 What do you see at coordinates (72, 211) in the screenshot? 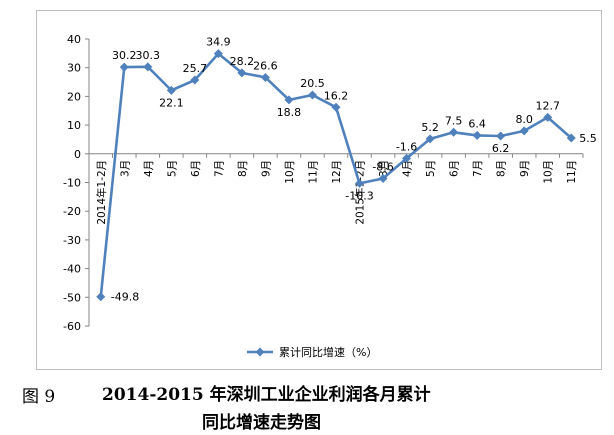
I see `y-tick-label: -20` at bounding box center [72, 211].